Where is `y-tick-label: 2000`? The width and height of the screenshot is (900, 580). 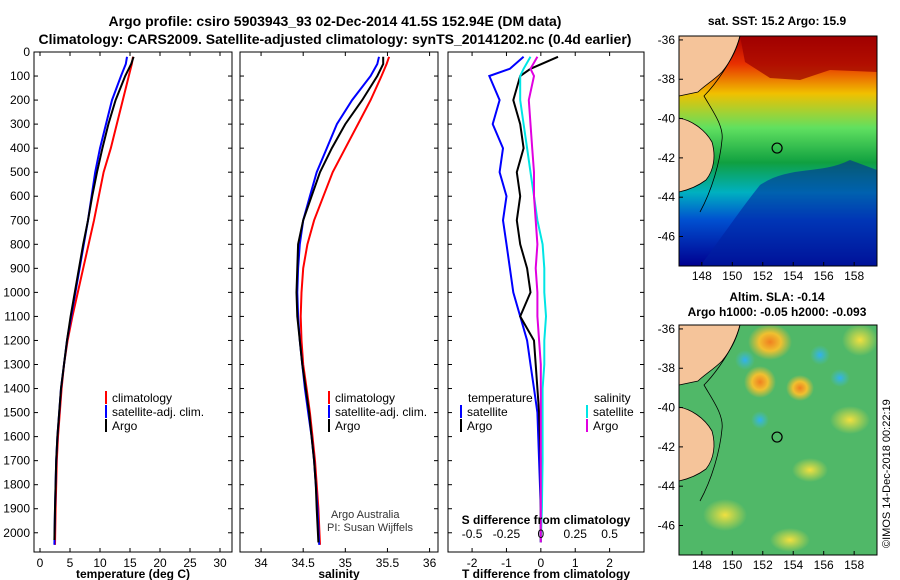 y-tick-label: 2000 is located at coordinates (16, 533).